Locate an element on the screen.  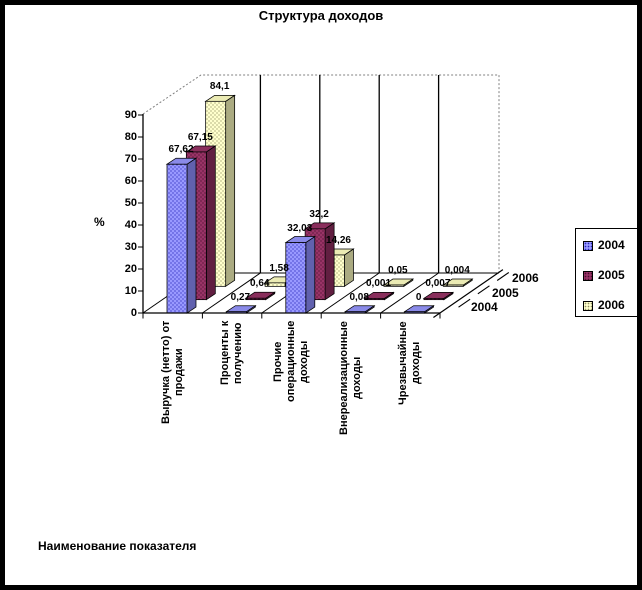
bar-2006-cat5 is located at coordinates (458, 283).